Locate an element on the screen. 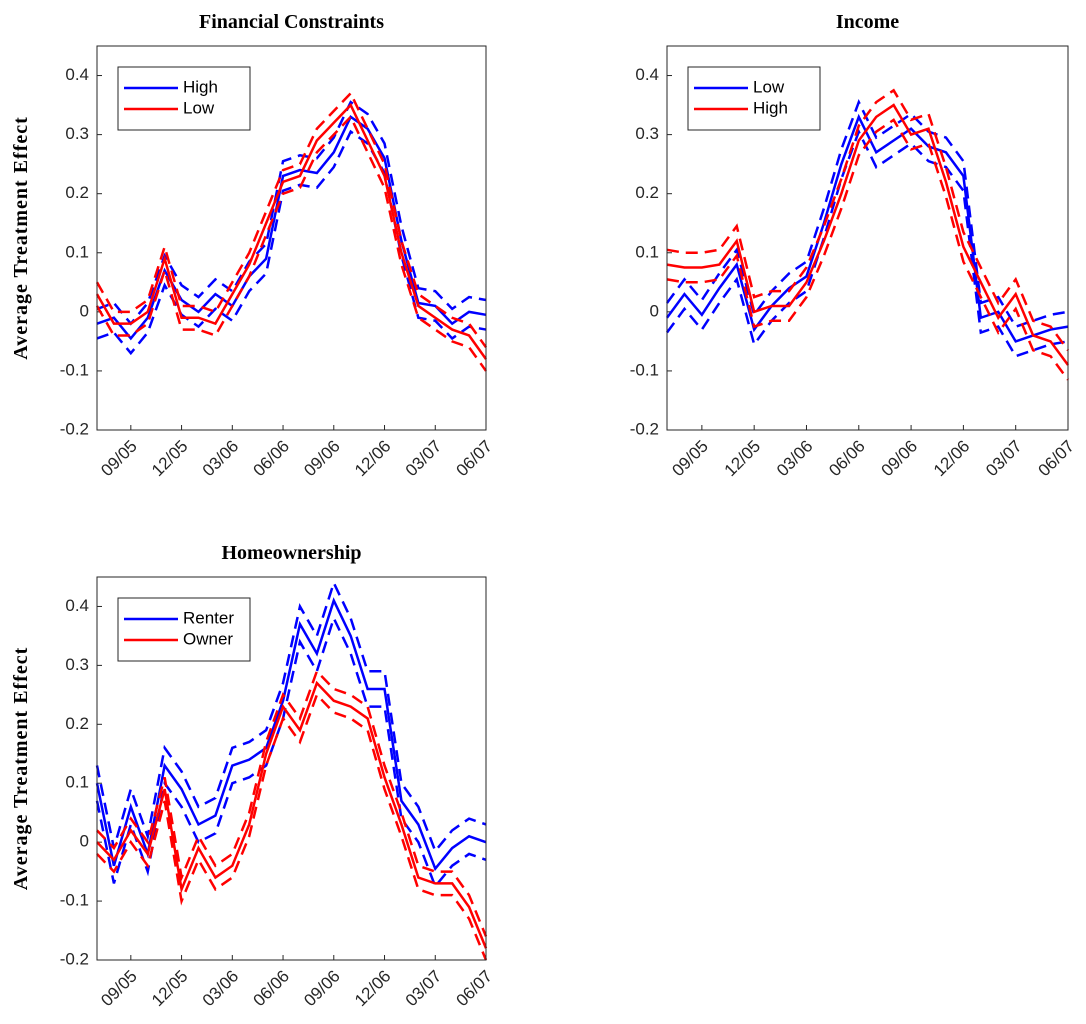 The image size is (1086, 1024). legend-label: Renter is located at coordinates (208, 617).